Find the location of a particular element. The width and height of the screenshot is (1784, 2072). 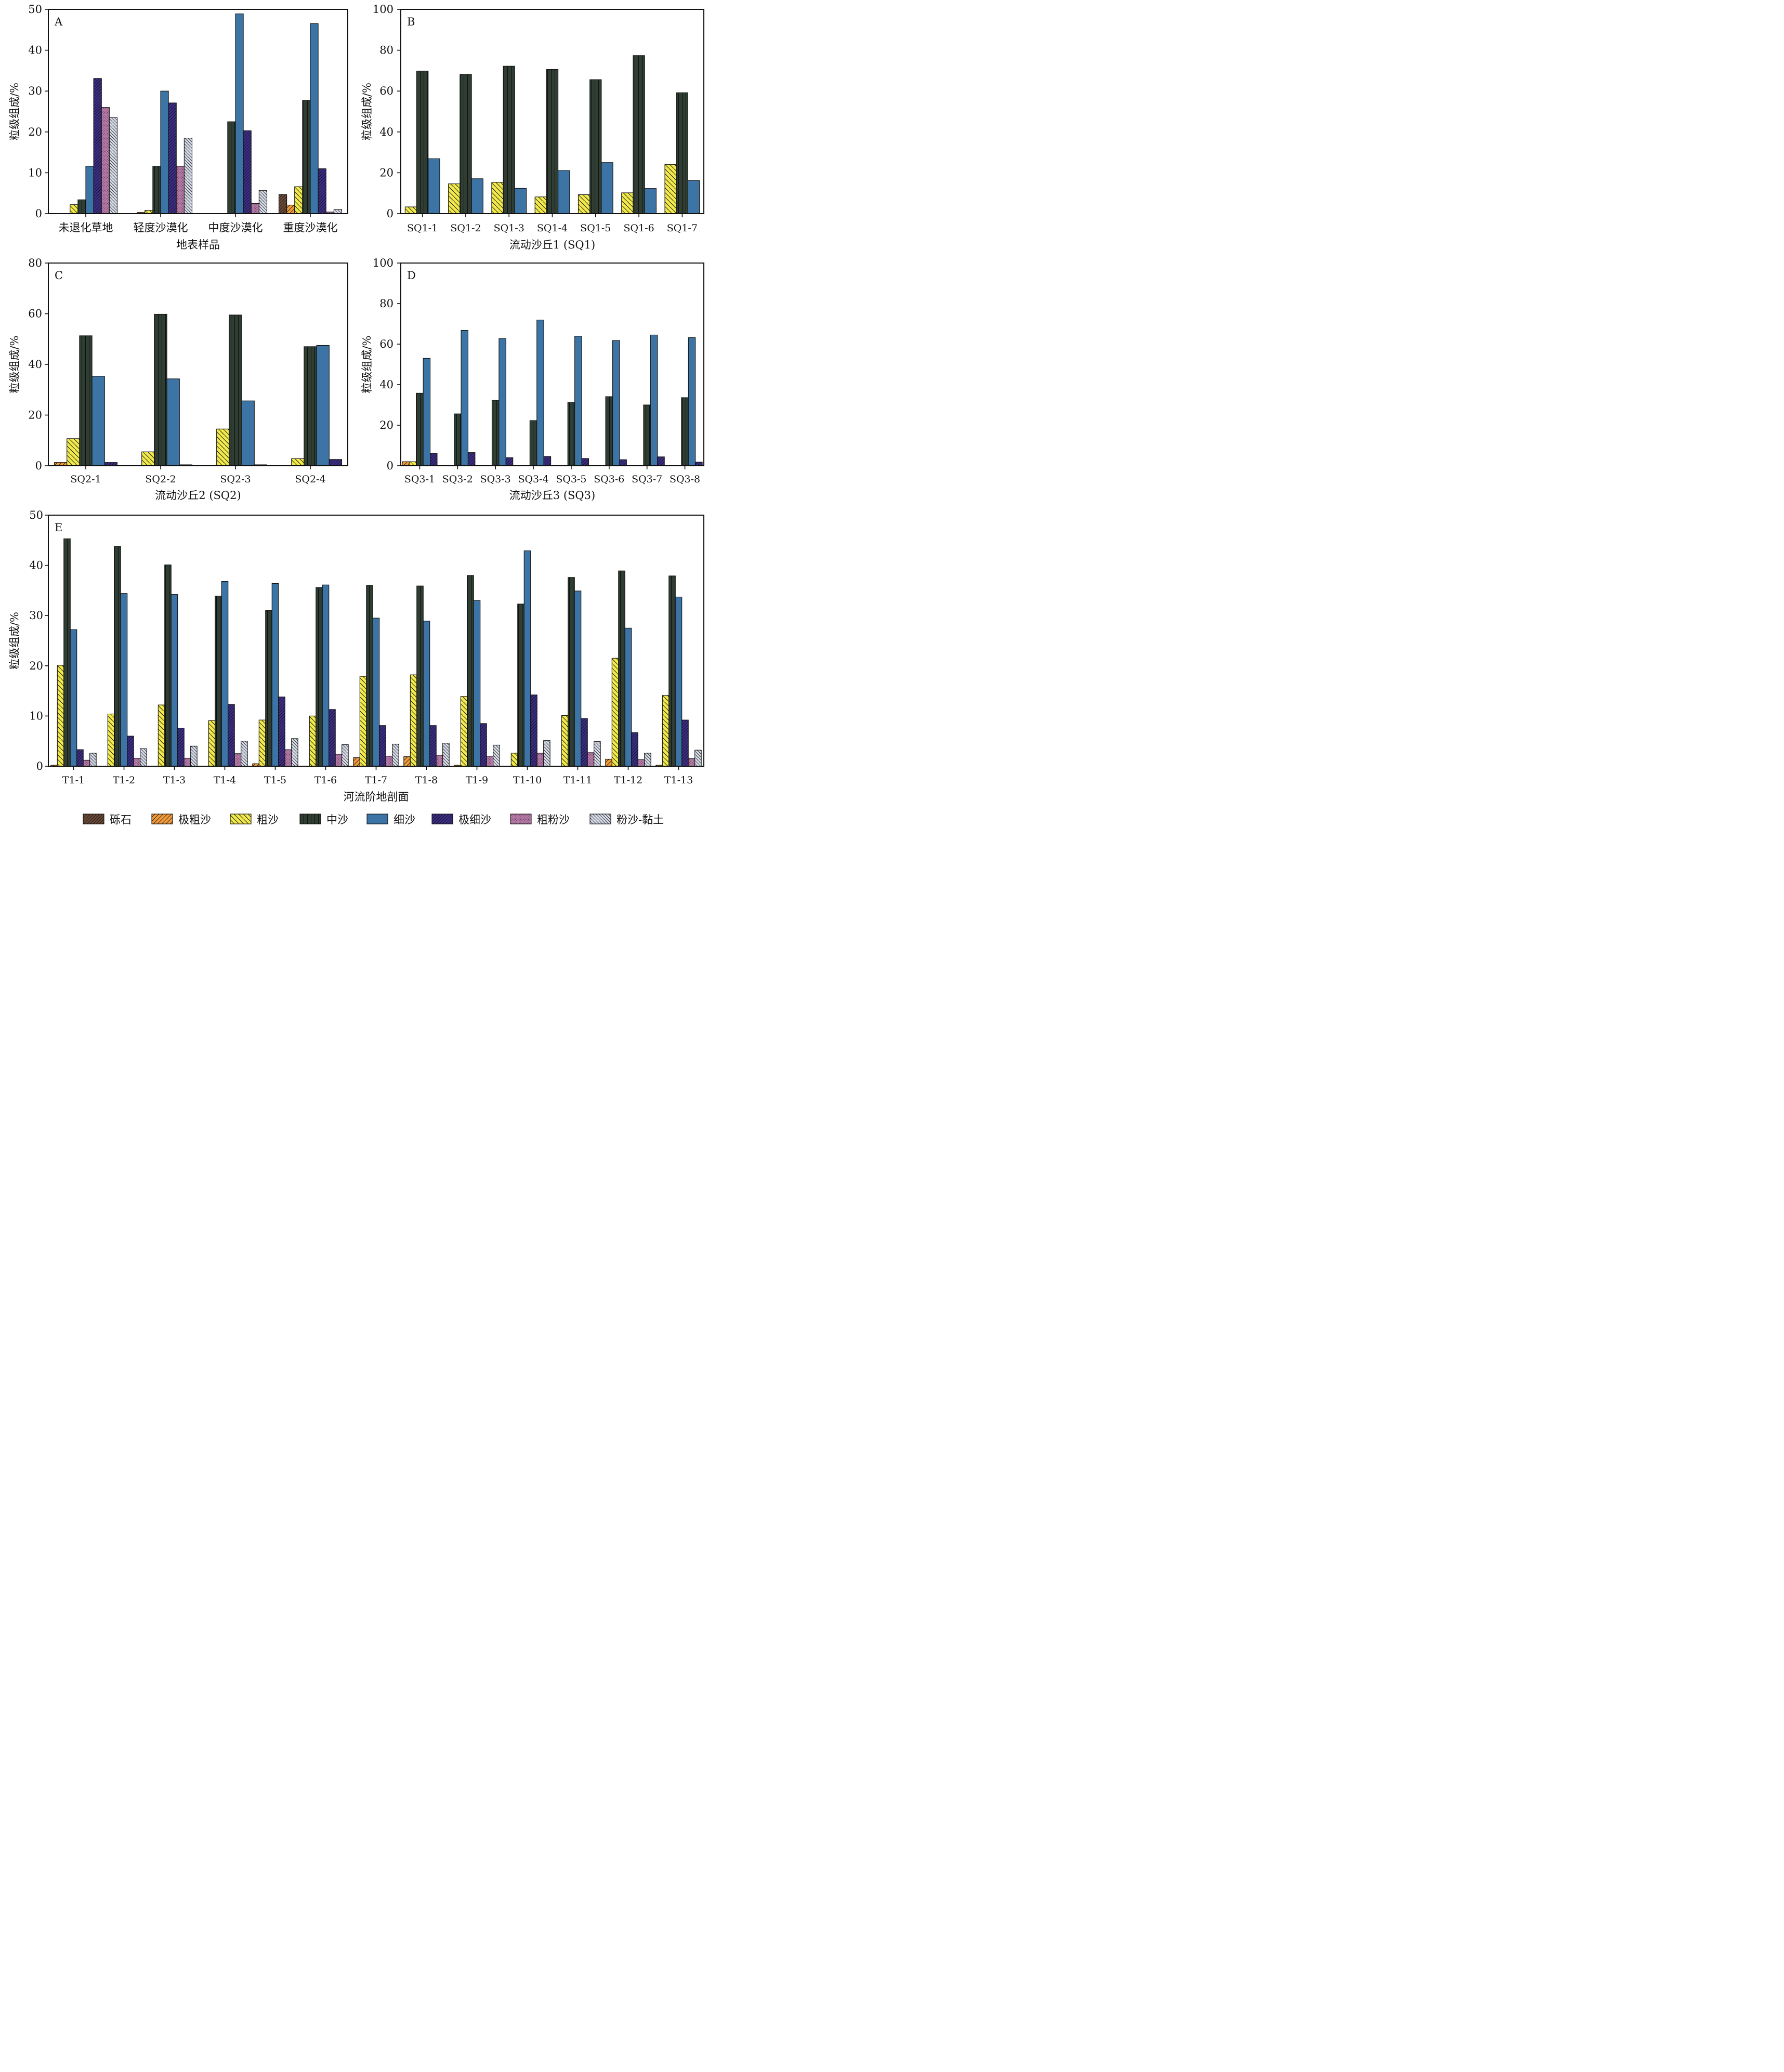

bar-e-T1-12-极细沙 is located at coordinates (634, 749).